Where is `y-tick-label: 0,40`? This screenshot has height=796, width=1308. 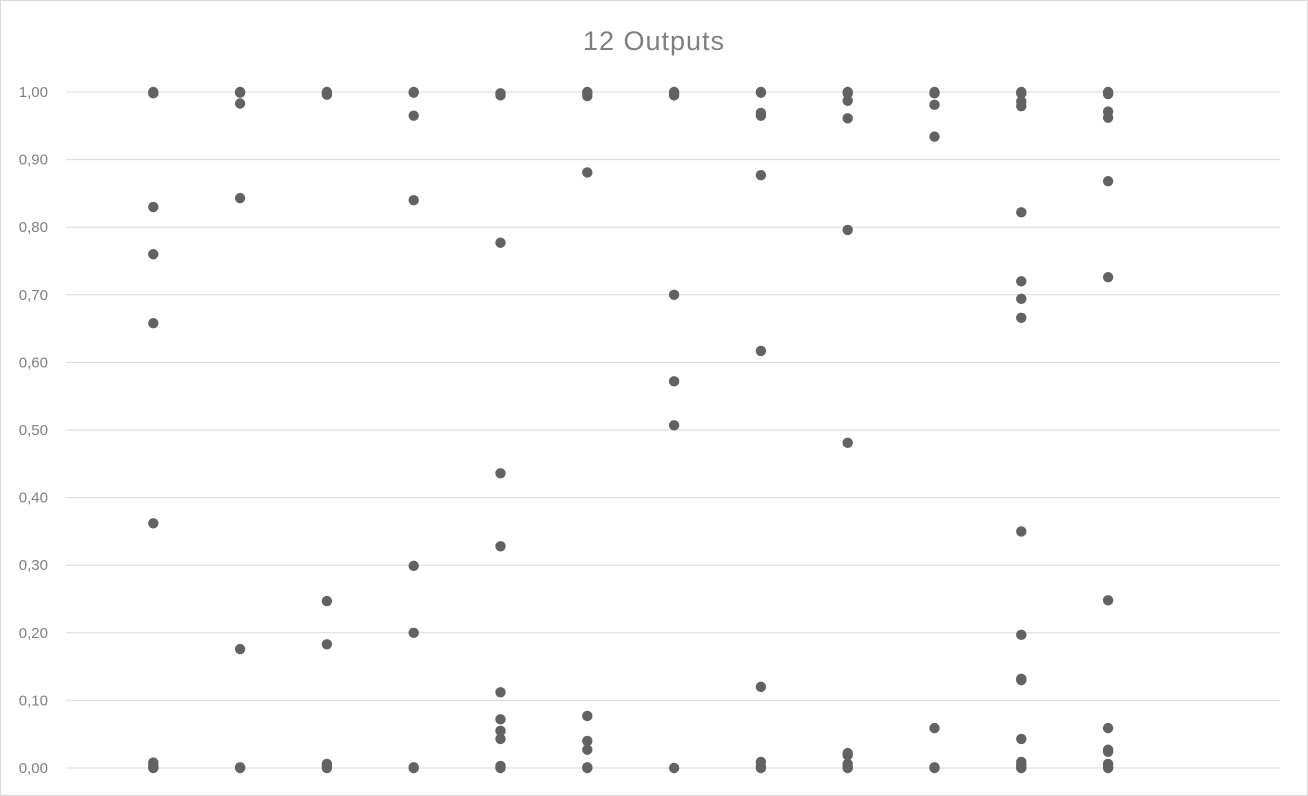
y-tick-label: 0,40 is located at coordinates (33, 498).